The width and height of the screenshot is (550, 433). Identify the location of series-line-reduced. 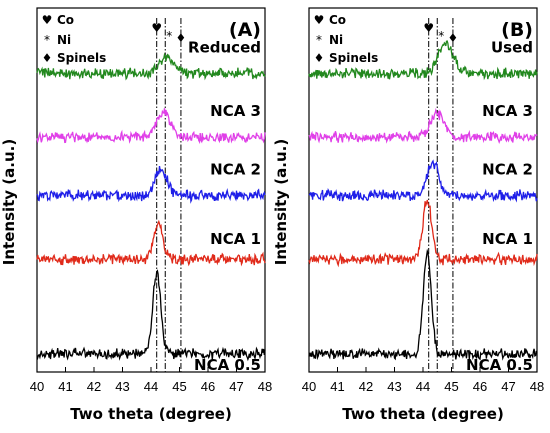
(151, 66).